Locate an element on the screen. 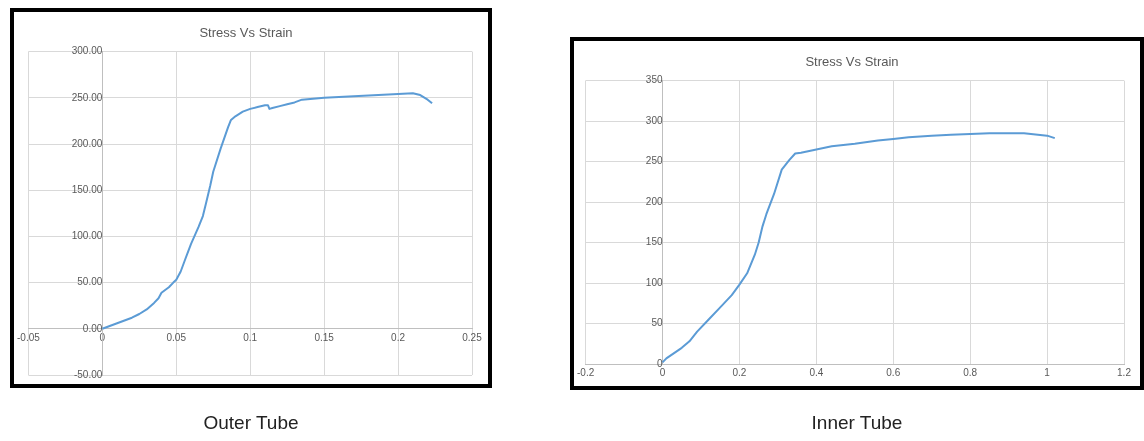 The image size is (1144, 441). y-tick-label: 100 is located at coordinates (654, 282).